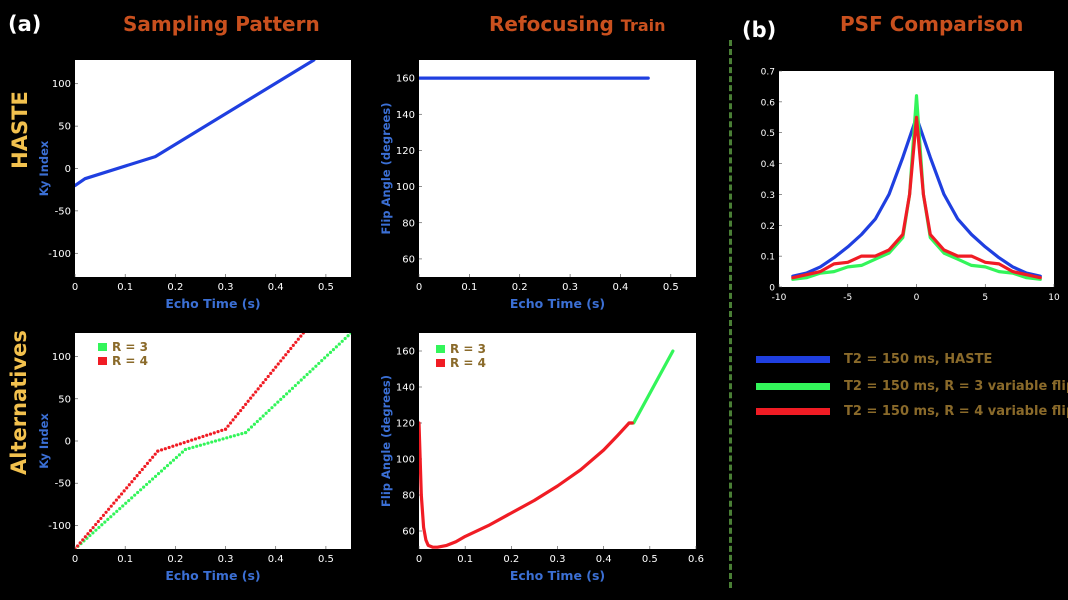 This screenshot has height=600, width=1068. Describe the element at coordinates (916, 187) in the screenshot. I see `series-t2-150-ms-r-3-variable-flip-line` at that location.